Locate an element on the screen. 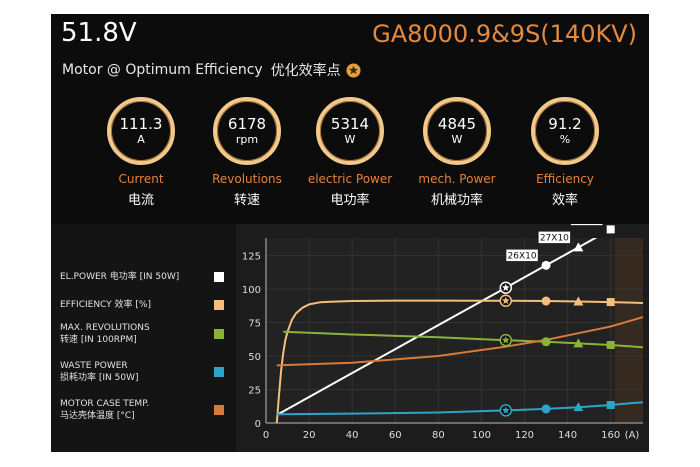 Image resolution: width=700 pixels, height=467 pixels. gauge-ring: 6178 rpm is located at coordinates (247, 131).